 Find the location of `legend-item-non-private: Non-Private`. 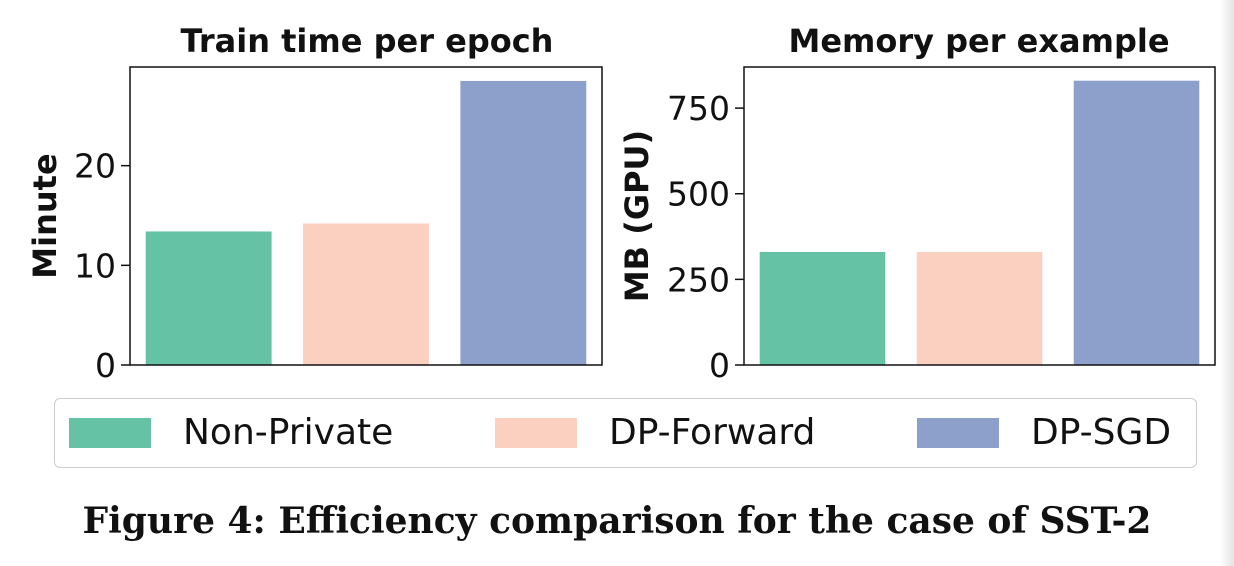

legend-item-non-private: Non-Private is located at coordinates (231, 432).